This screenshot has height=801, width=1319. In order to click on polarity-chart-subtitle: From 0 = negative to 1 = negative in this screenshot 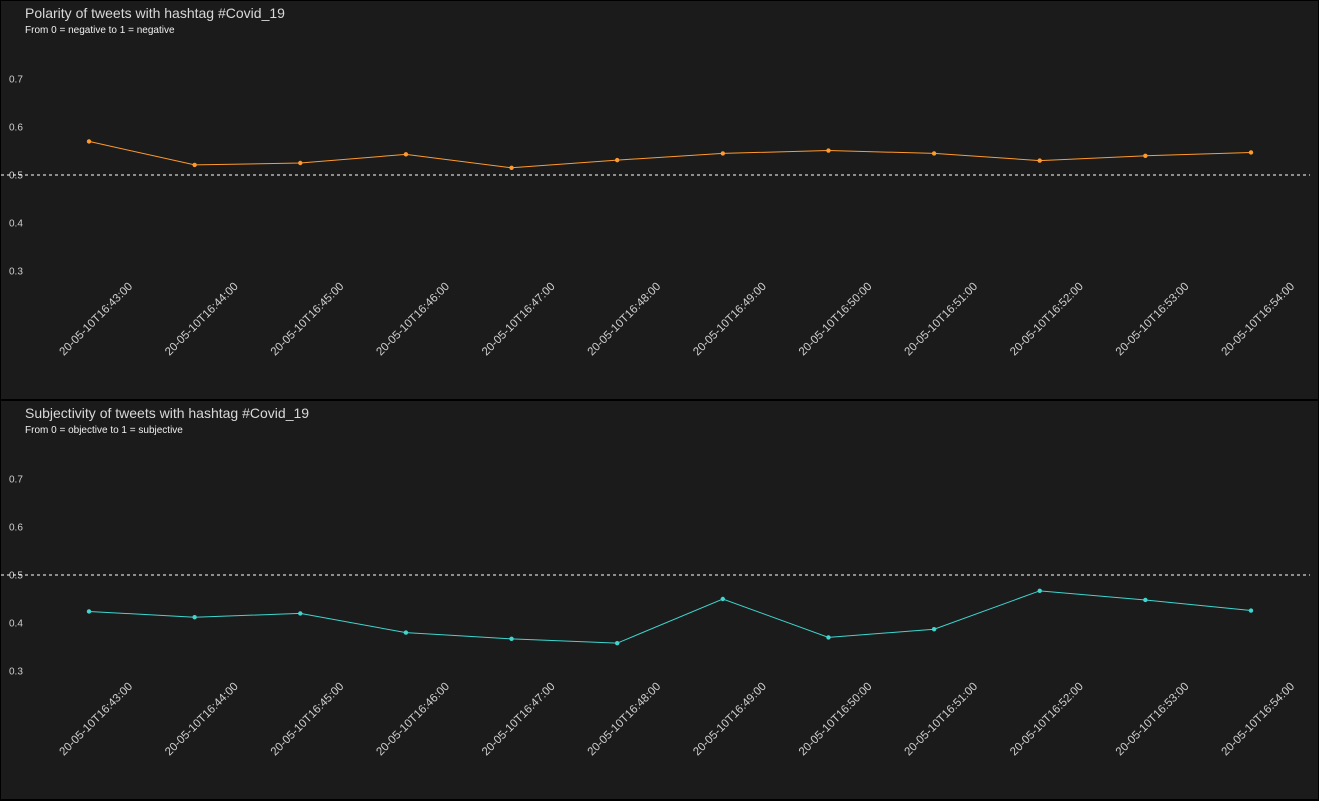, I will do `click(100, 30)`.